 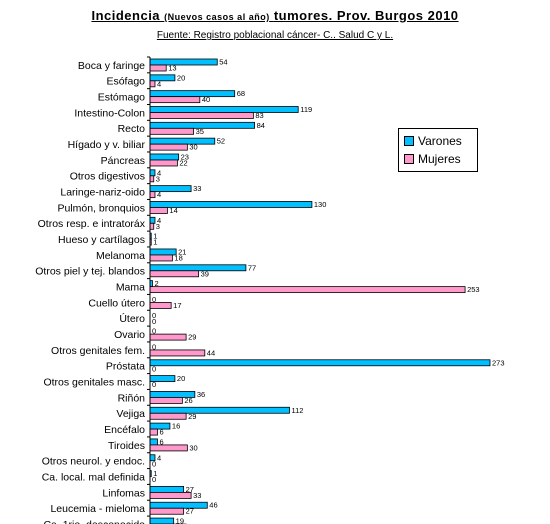 I want to click on data-label-mujeres: 253, so click(x=473, y=289).